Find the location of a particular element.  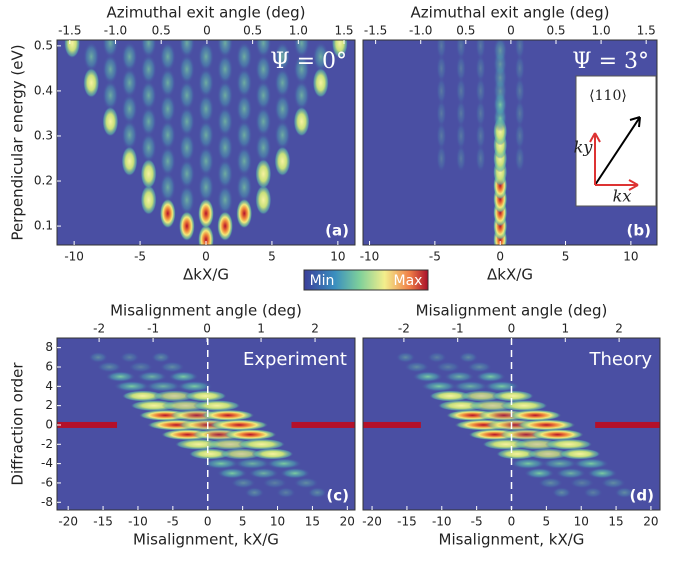

y-tick-label: 0.5 is located at coordinates (43, 45).